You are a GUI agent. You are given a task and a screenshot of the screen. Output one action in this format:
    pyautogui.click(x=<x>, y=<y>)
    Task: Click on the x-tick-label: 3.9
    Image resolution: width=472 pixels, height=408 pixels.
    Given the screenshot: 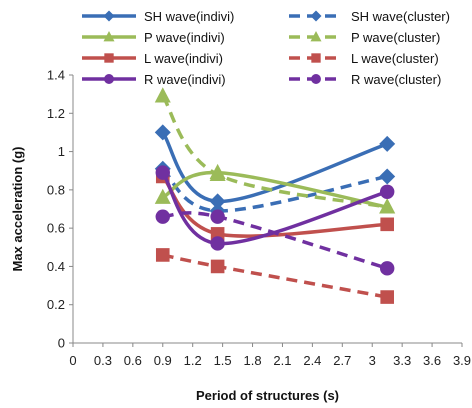 What is the action you would take?
    pyautogui.click(x=462, y=360)
    